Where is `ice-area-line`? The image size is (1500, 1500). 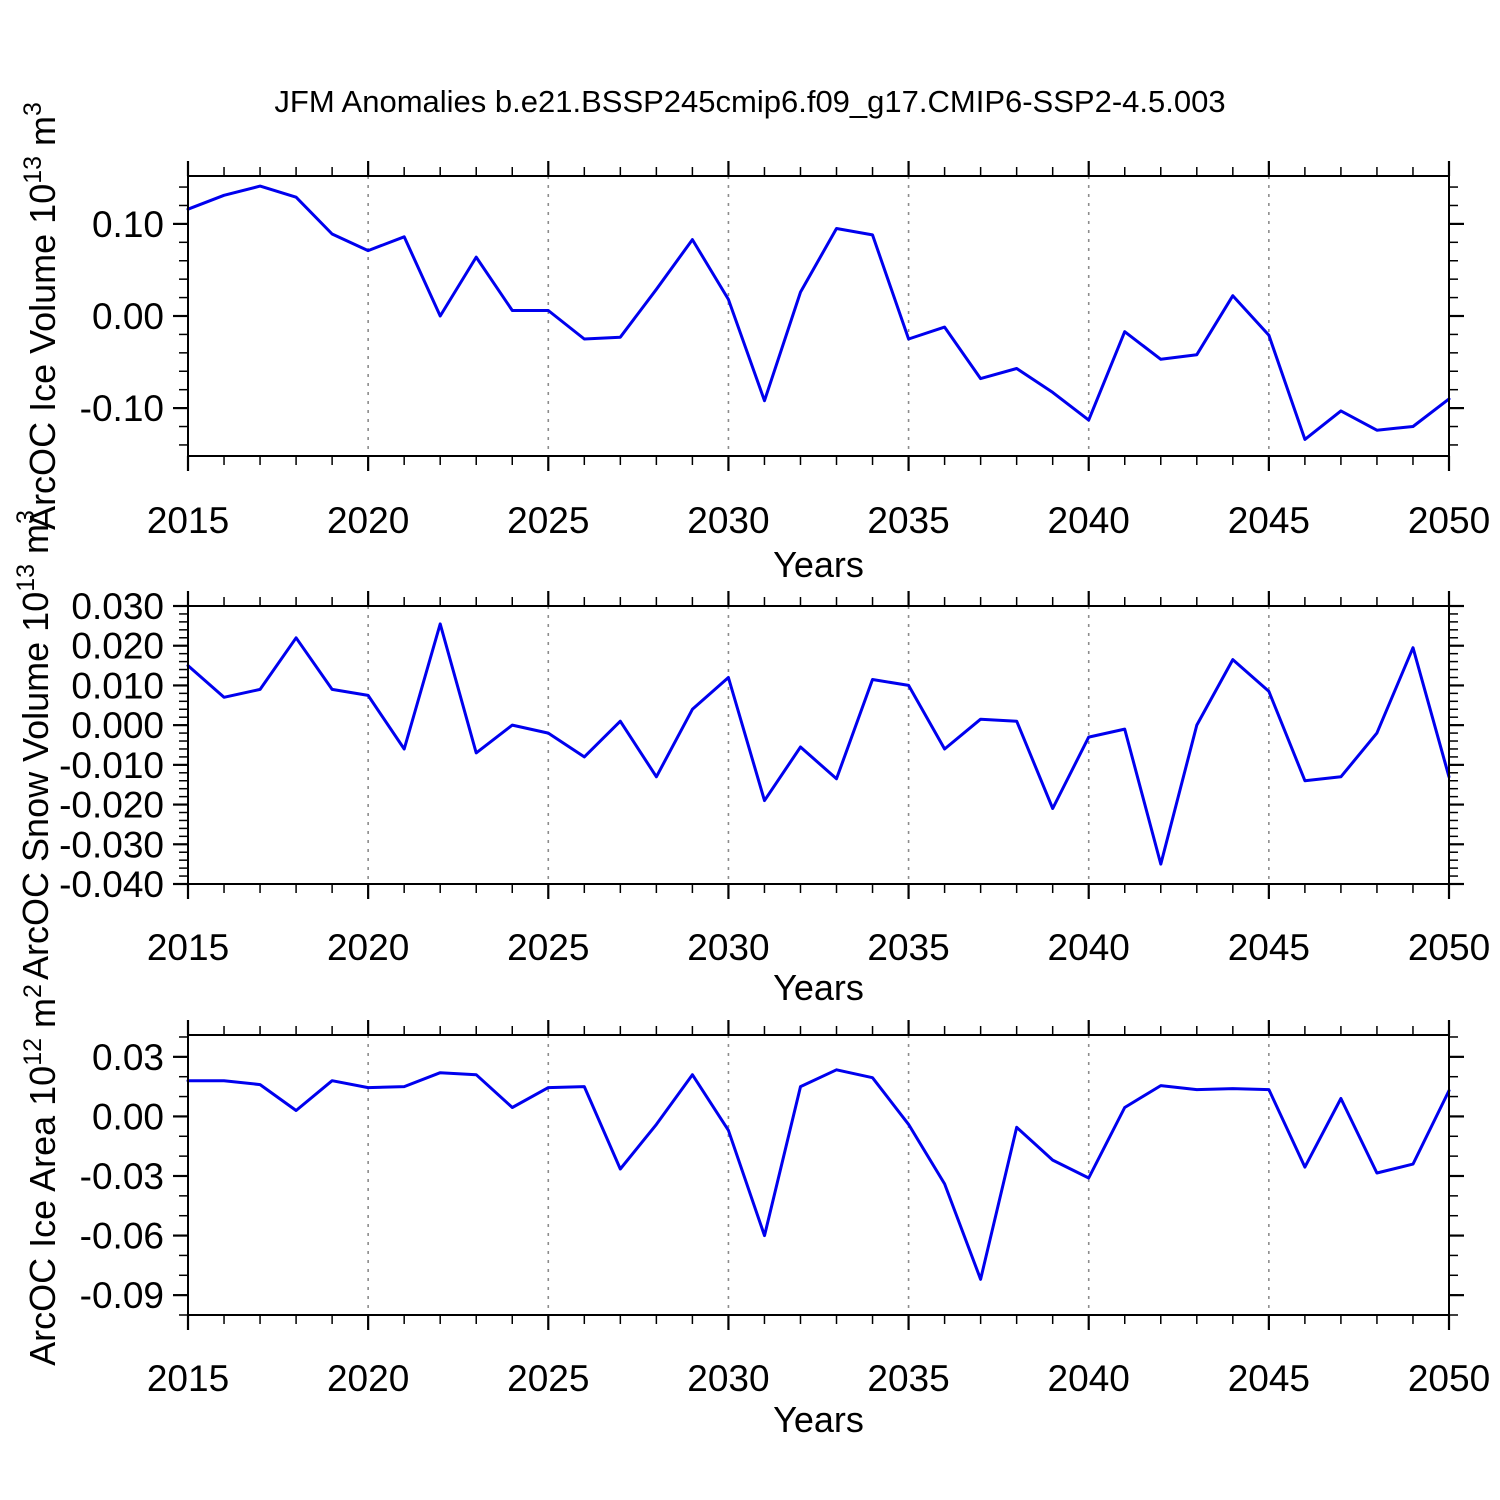 ice-area-line is located at coordinates (818, 1174).